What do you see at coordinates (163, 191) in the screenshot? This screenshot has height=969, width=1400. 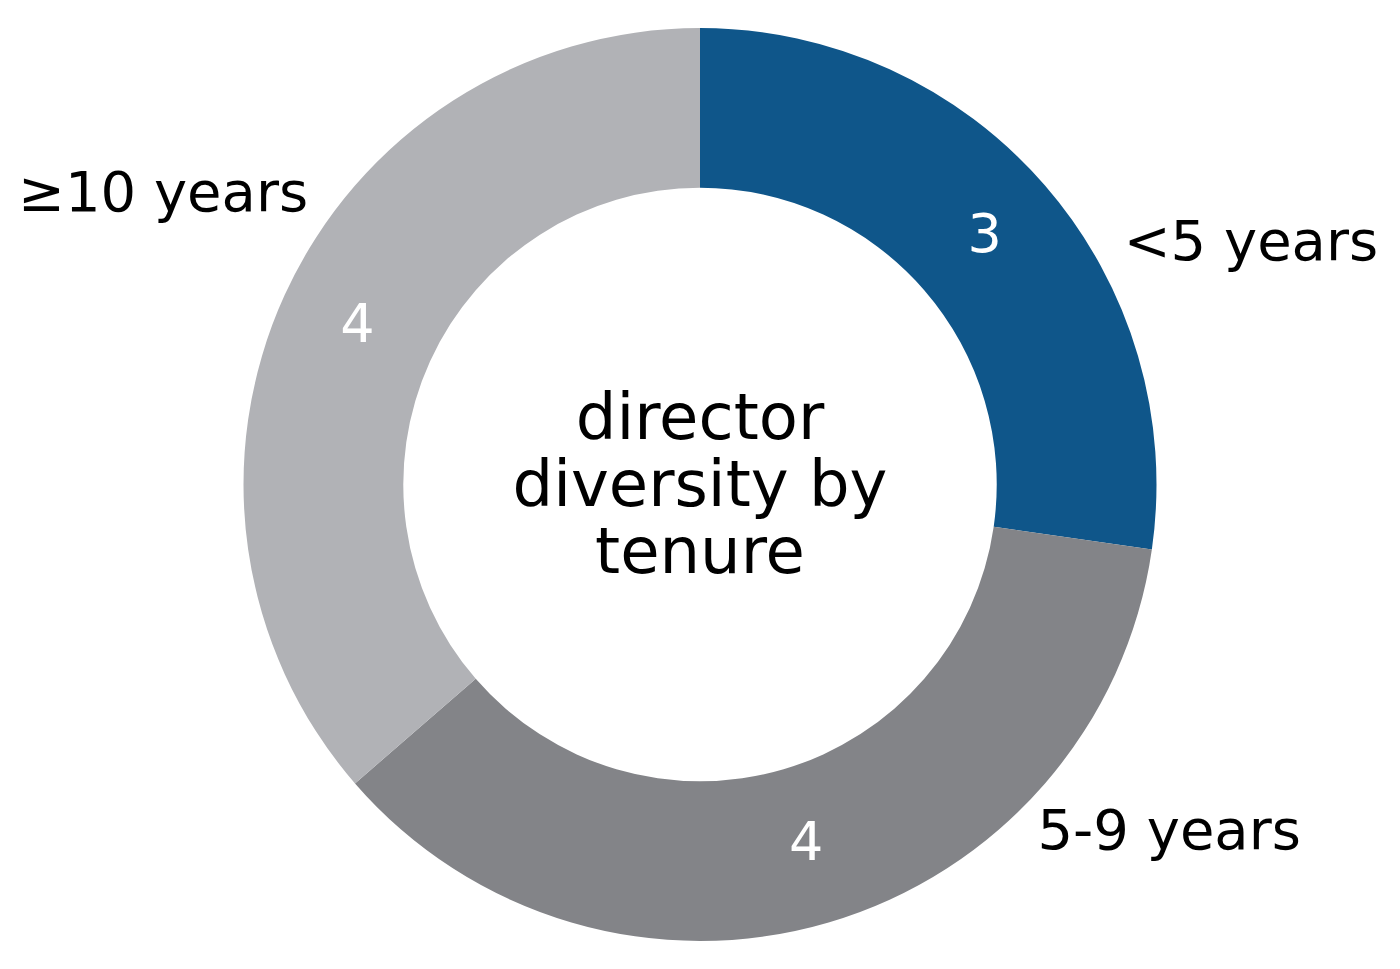 I see `slice-label: ≥10 years` at bounding box center [163, 191].